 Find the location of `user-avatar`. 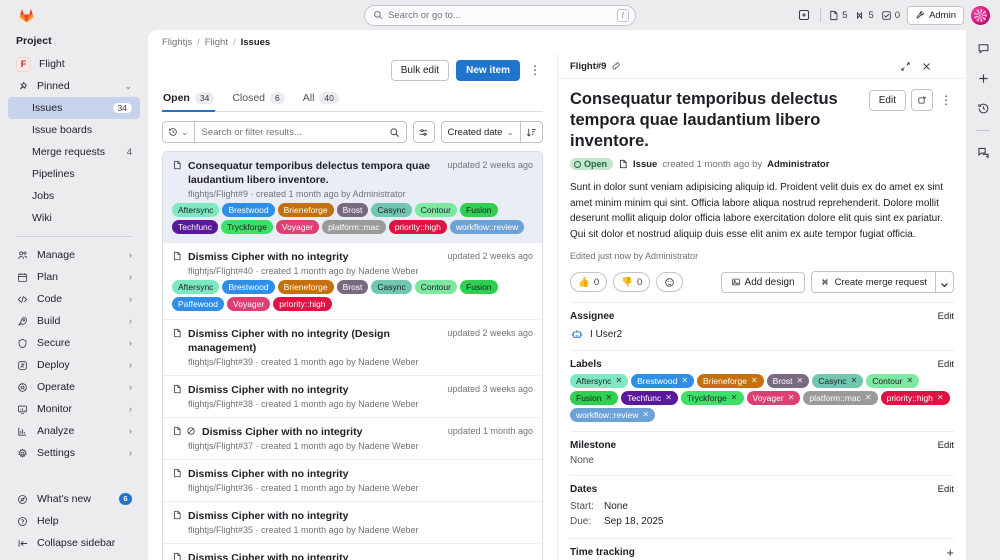

user-avatar is located at coordinates (980, 15).